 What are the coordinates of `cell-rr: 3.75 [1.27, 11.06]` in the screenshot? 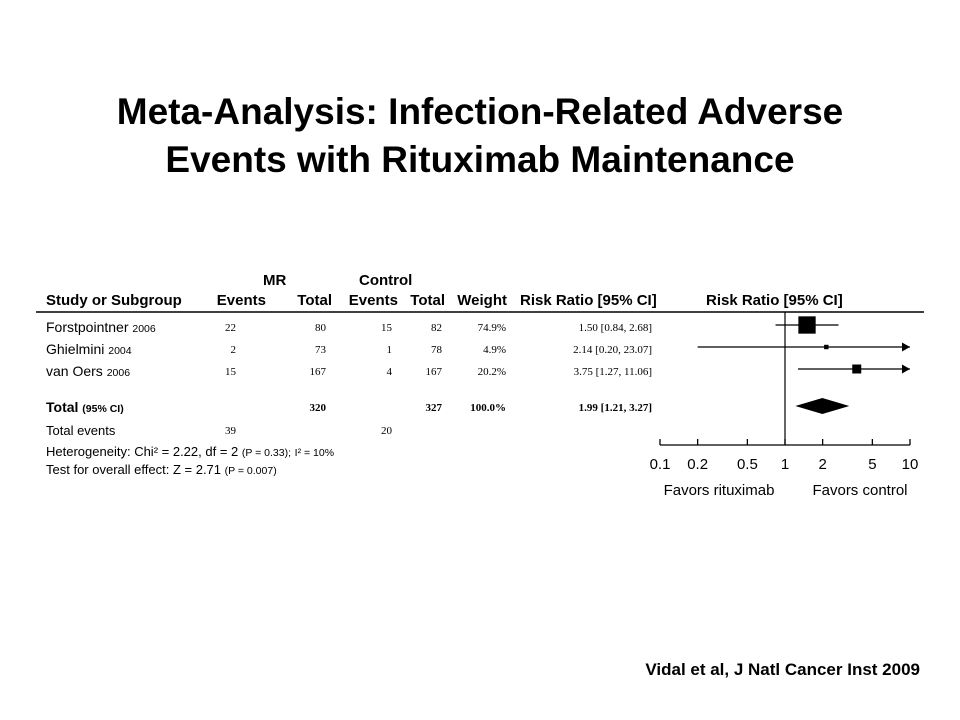 It's located at (612, 372).